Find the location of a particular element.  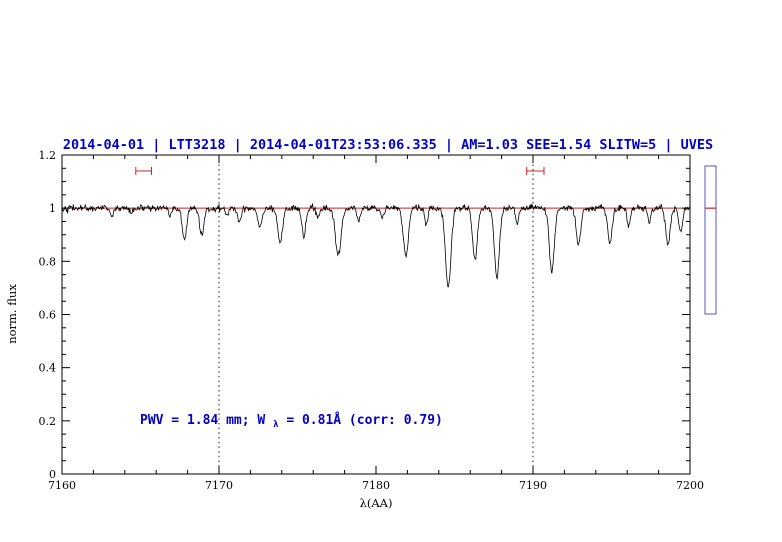

pwv-annotation-text-2: = 0.81Å (corr: 0.79) is located at coordinates (364, 420).